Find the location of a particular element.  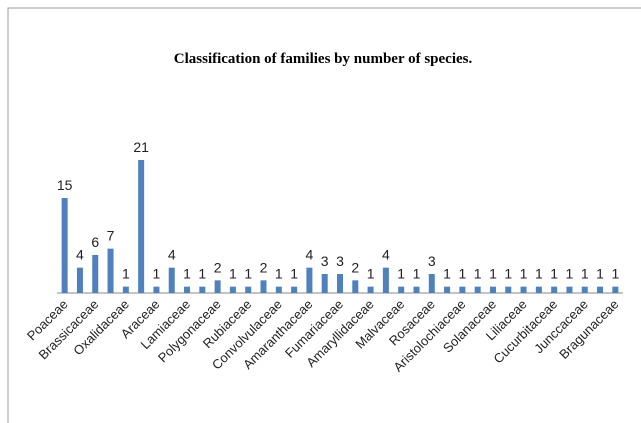

data-label: 6 is located at coordinates (95, 242).